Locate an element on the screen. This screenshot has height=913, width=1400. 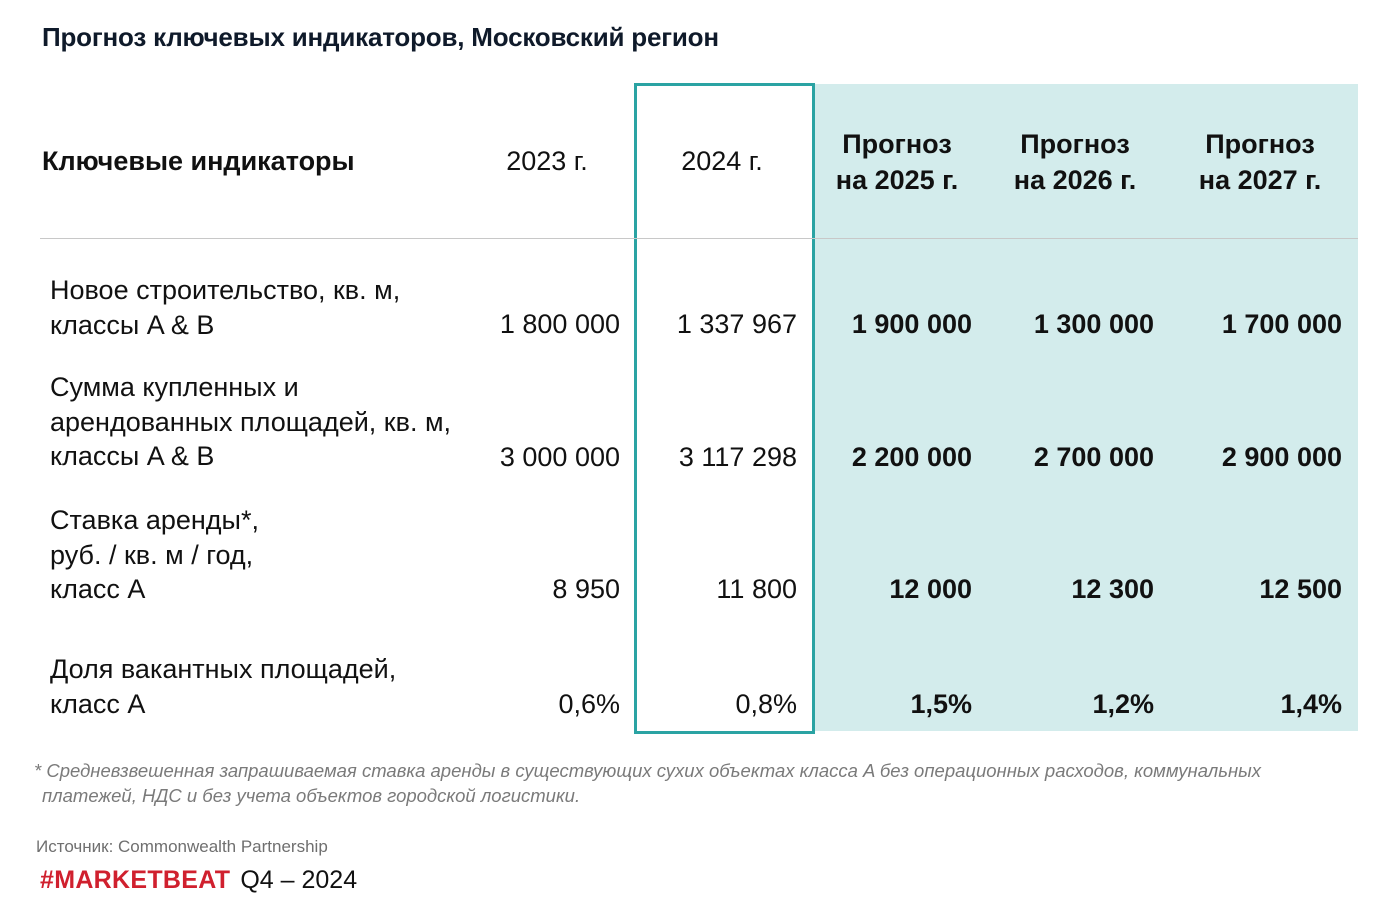
table-cell: 3 117 298 is located at coordinates (737, 457).